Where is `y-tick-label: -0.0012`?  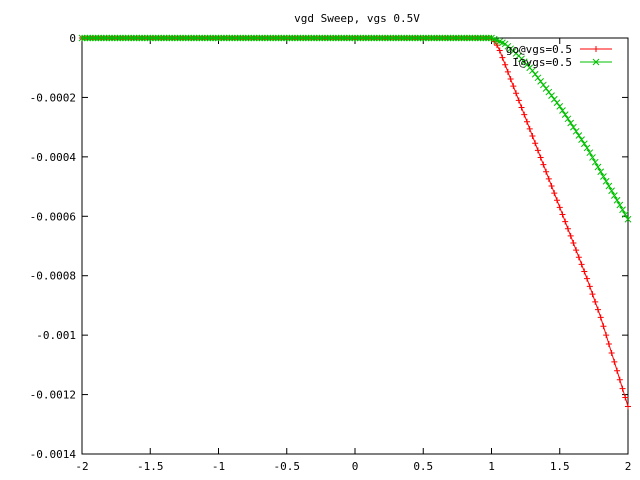
y-tick-label: -0.0012 is located at coordinates (53, 395).